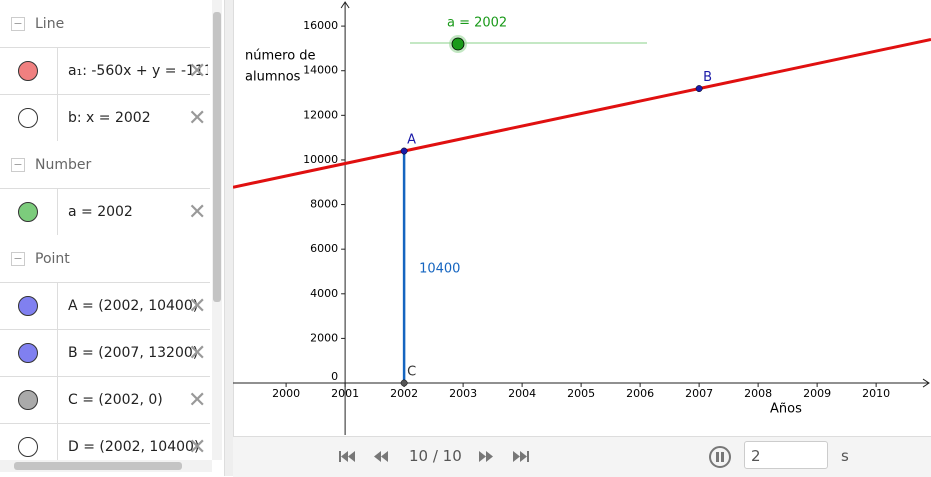 This screenshot has width=931, height=477. I want to click on y-tick-label: 2000, so click(324, 337).